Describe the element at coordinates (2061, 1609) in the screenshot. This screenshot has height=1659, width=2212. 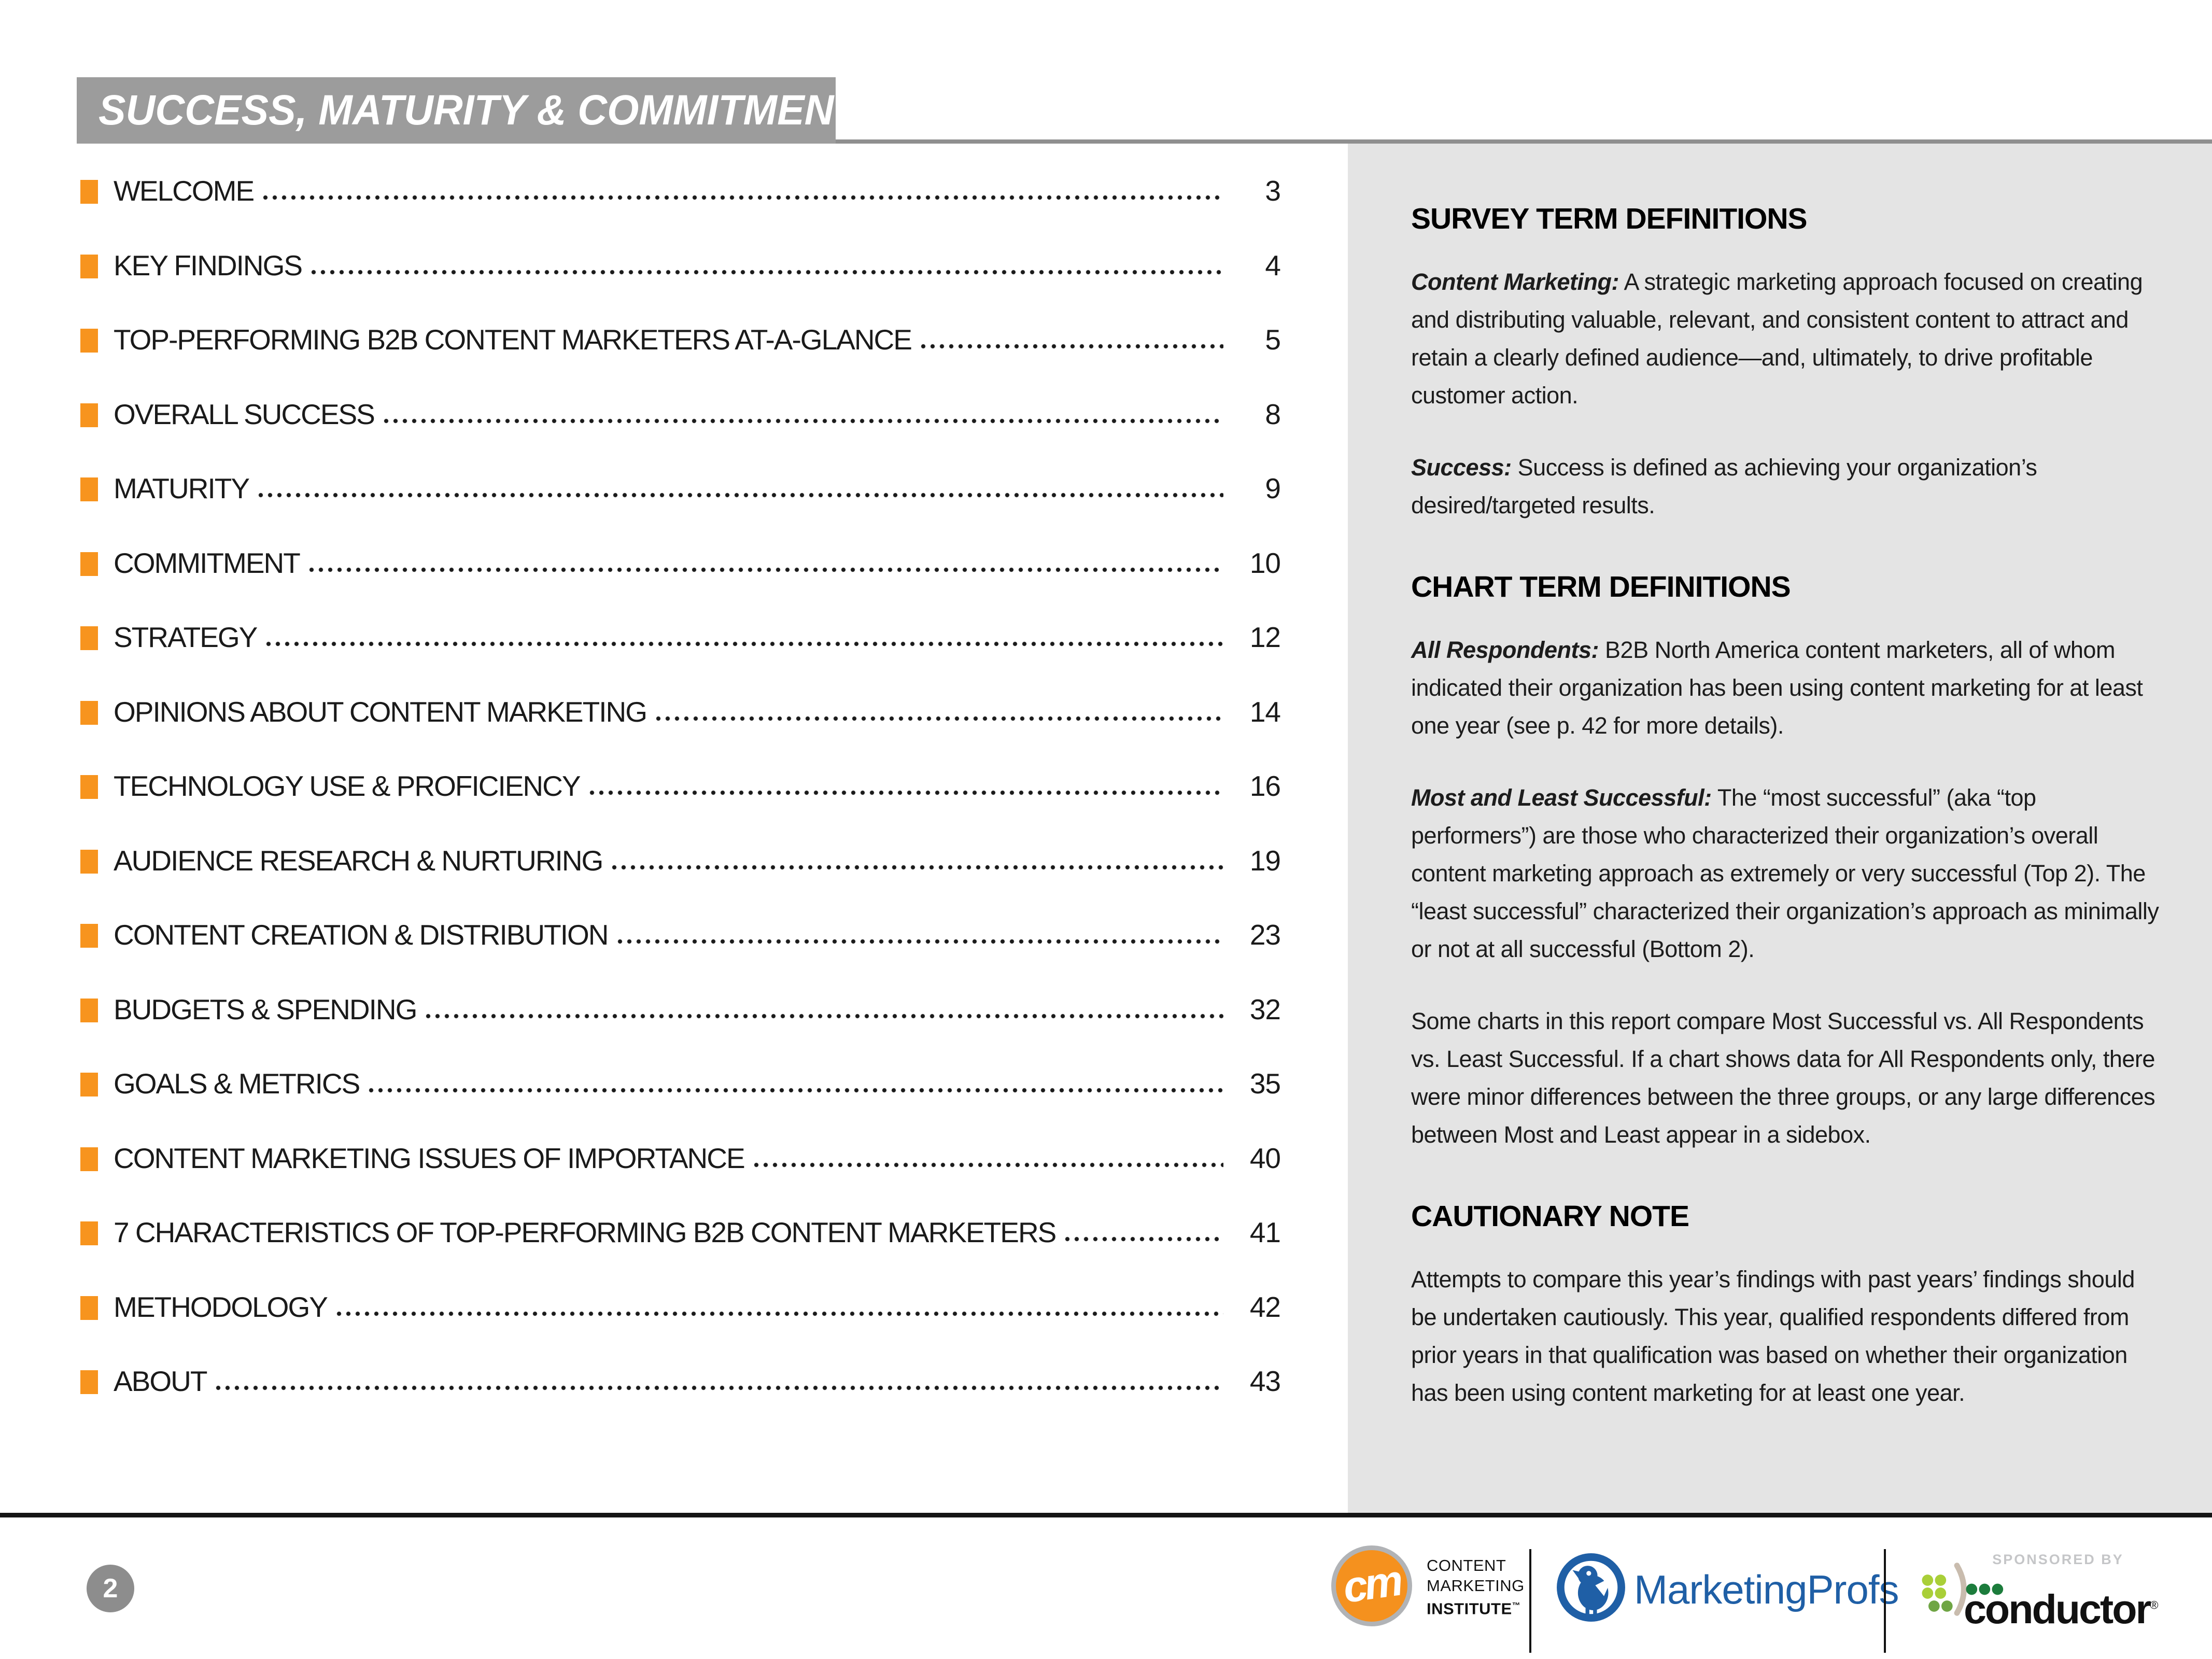
I see `conductor-wordmark: conductor®` at that location.